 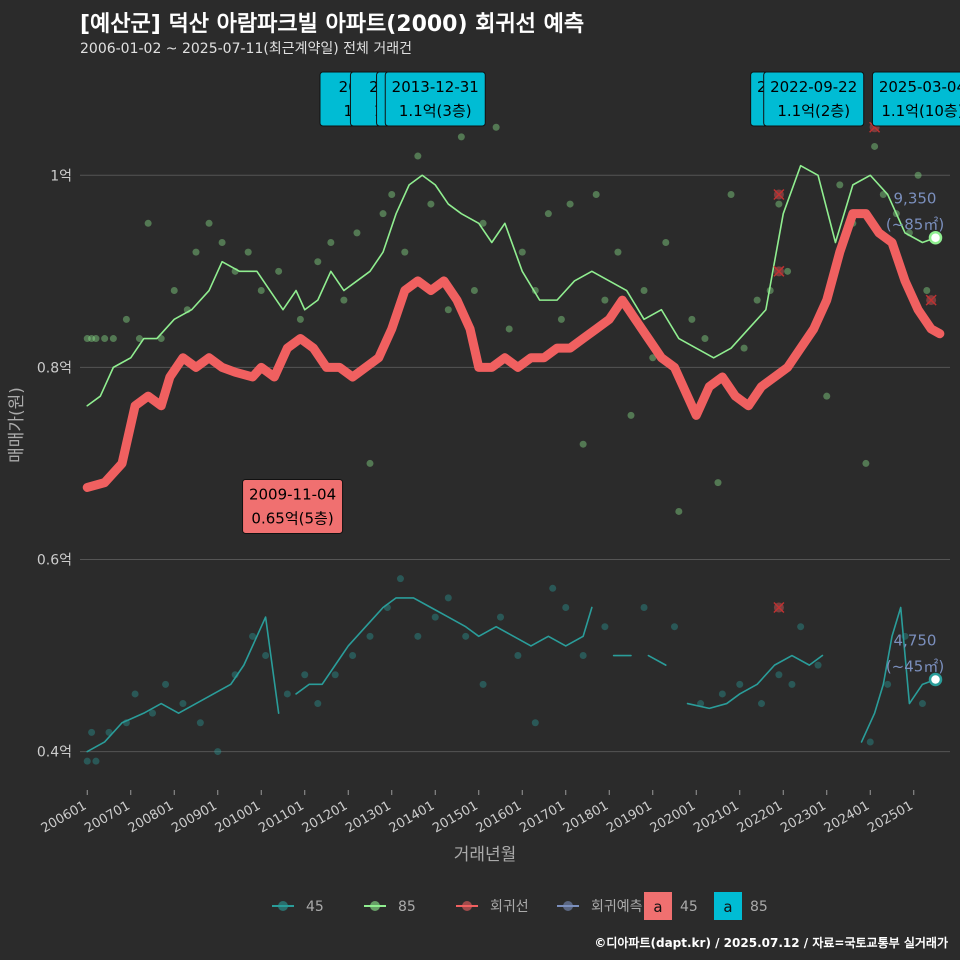 I want to click on chart-subtitle: 2006-01-02 ~ 2025-07-11(최근계약일) 전체 거래건, so click(x=246, y=49).